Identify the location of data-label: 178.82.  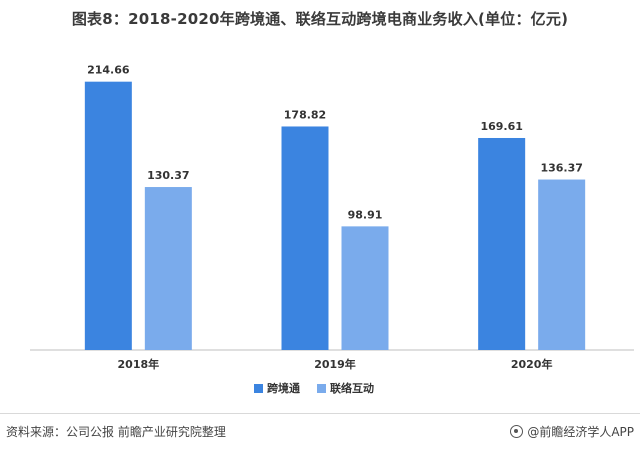
(305, 114).